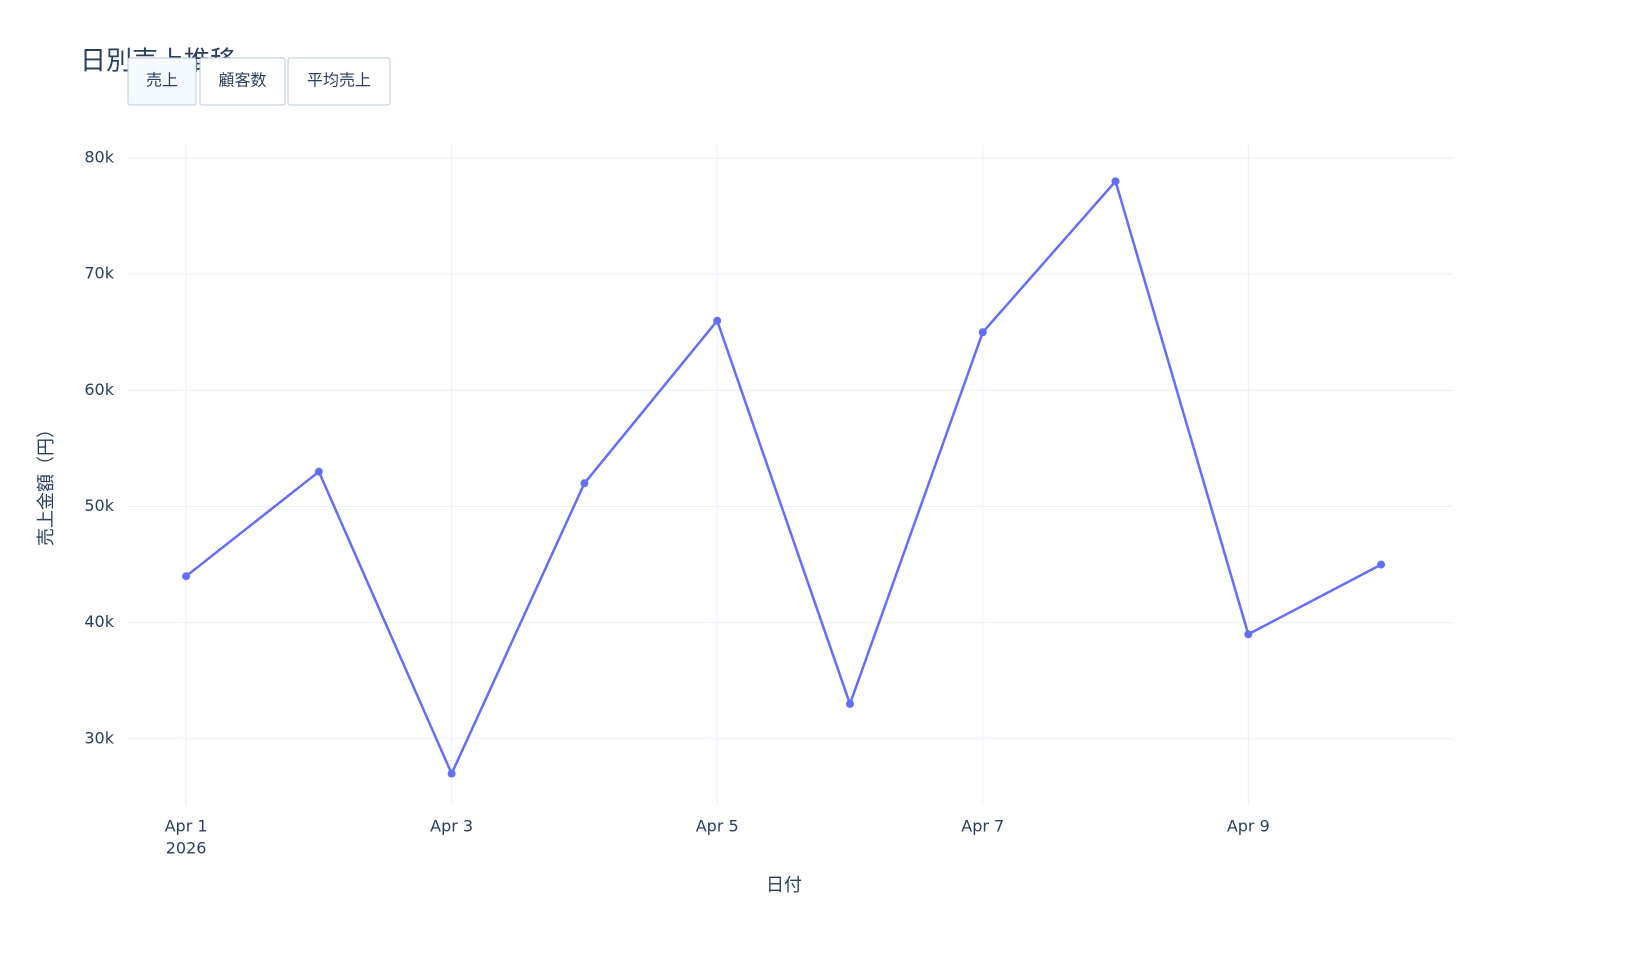  I want to click on x-tick-label: Apr 3, so click(451, 826).